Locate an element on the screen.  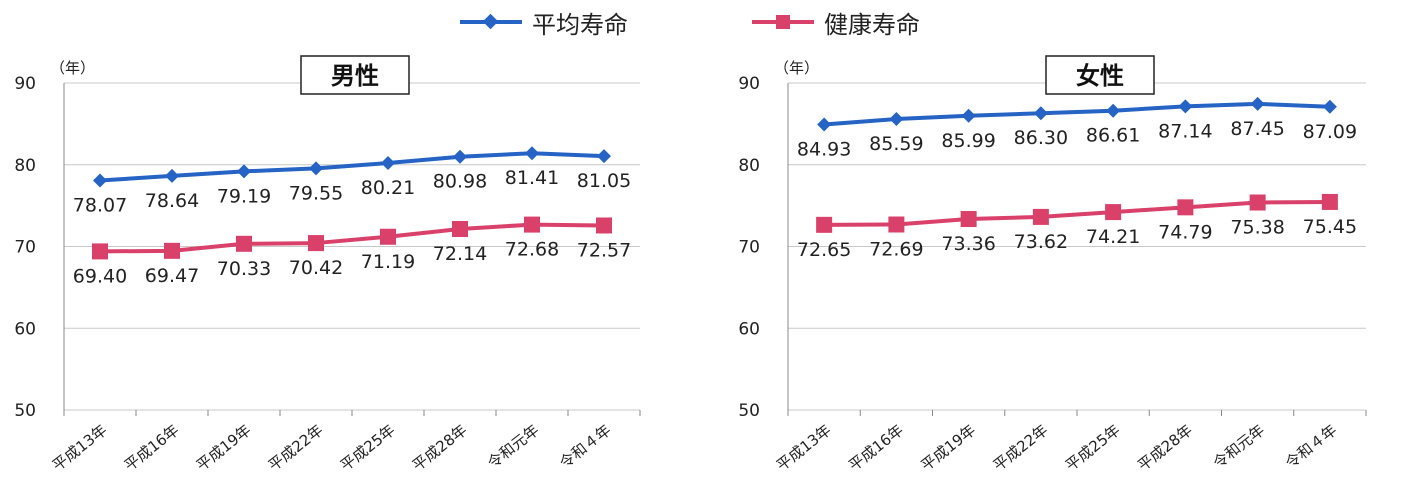
male-x-tick-label: 平成19年 is located at coordinates (224, 448).